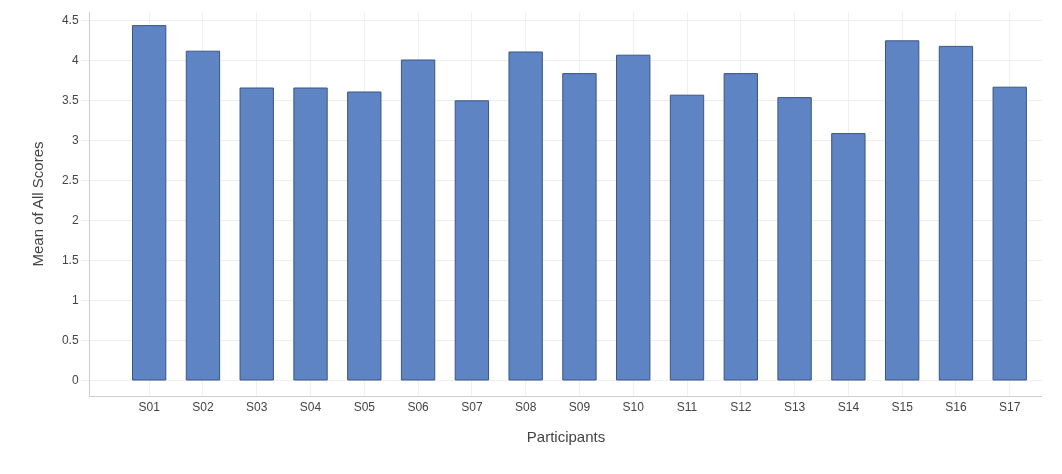 The height and width of the screenshot is (474, 1062). I want to click on x-tick-label: S12, so click(741, 407).